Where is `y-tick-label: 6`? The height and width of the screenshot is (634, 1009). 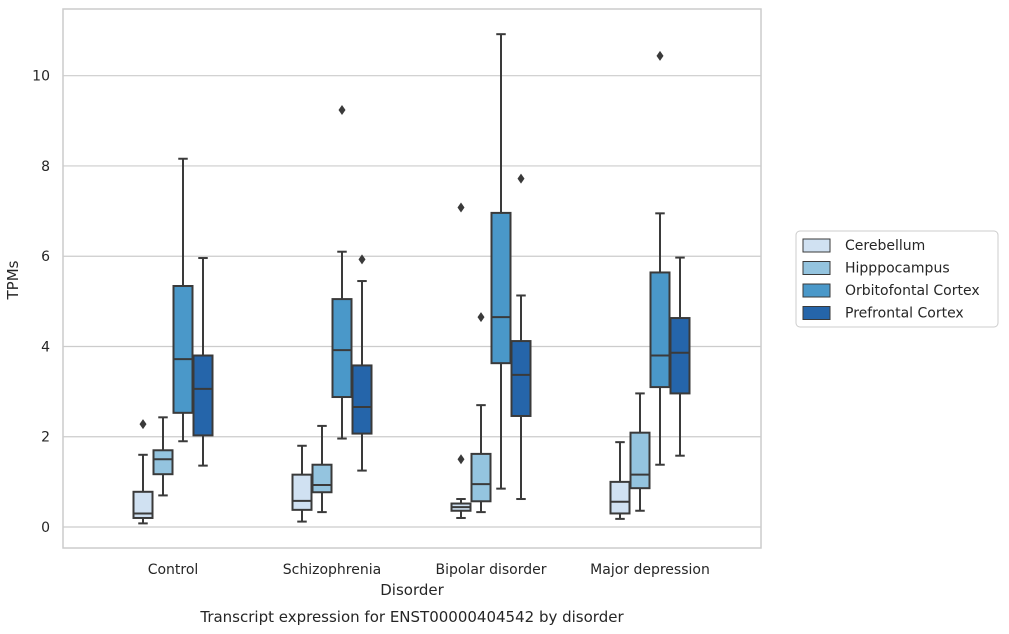 y-tick-label: 6 is located at coordinates (45, 257).